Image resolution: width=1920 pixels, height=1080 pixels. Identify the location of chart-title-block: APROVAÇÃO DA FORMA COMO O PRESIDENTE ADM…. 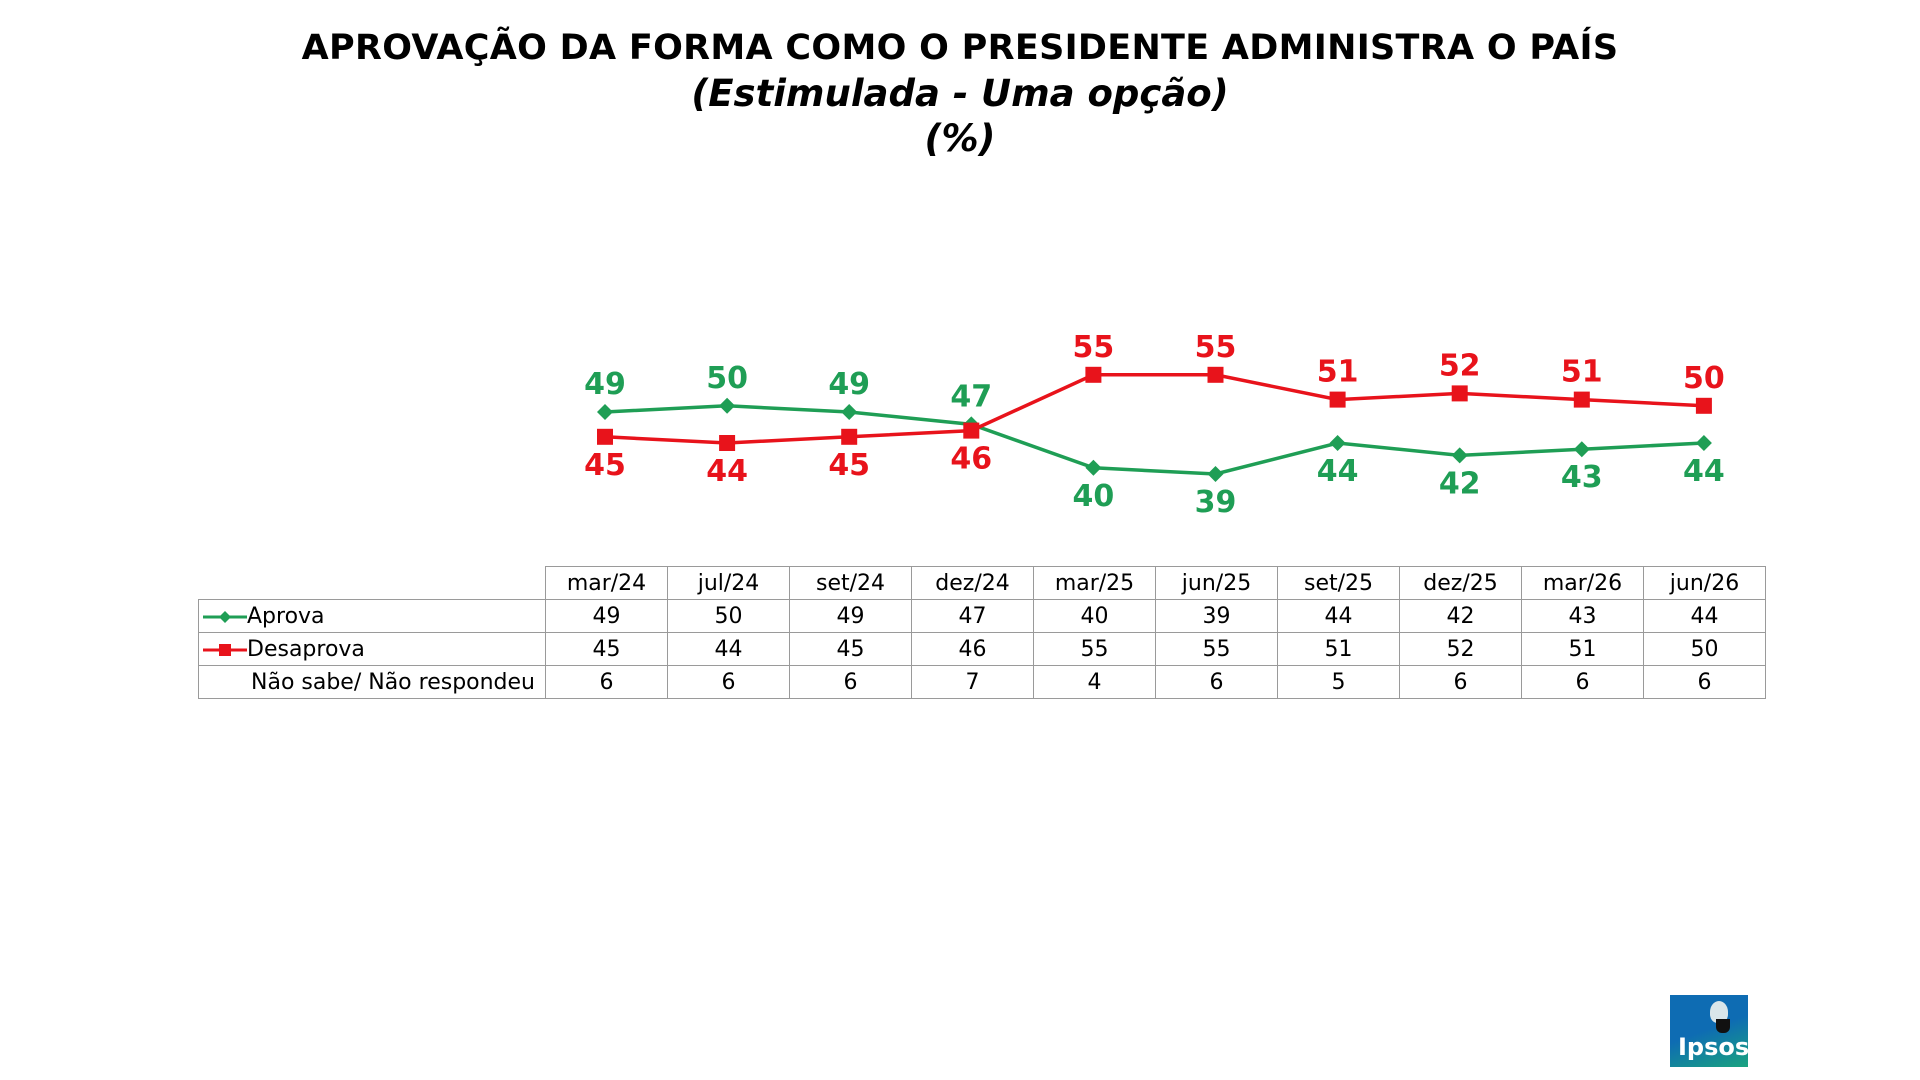
(960, 93).